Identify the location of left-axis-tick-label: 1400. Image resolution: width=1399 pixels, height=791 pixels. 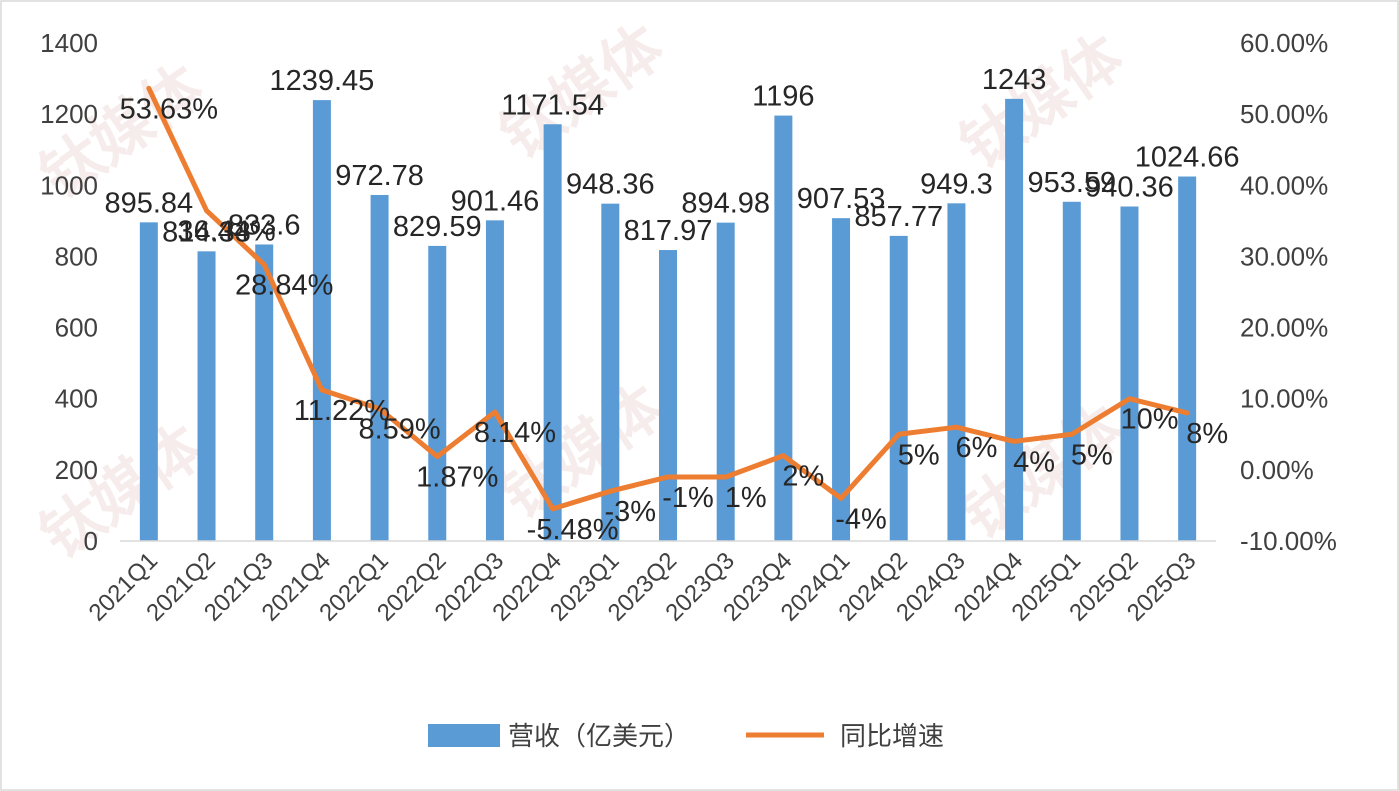
(69, 43).